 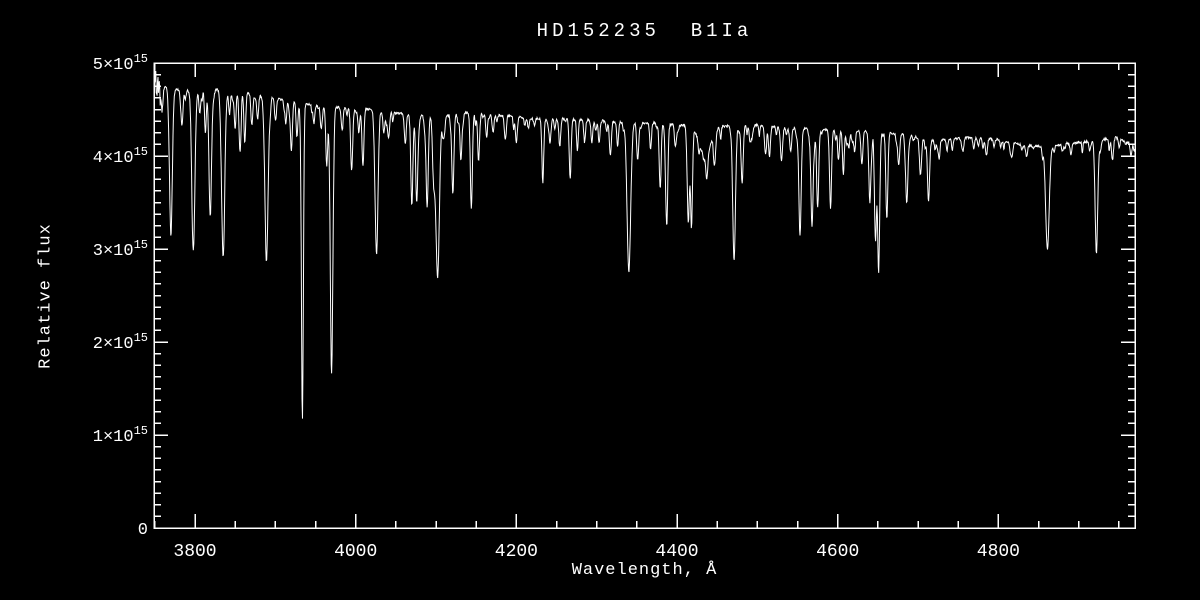 I want to click on y-axis-title: Relative flux, so click(x=46, y=296).